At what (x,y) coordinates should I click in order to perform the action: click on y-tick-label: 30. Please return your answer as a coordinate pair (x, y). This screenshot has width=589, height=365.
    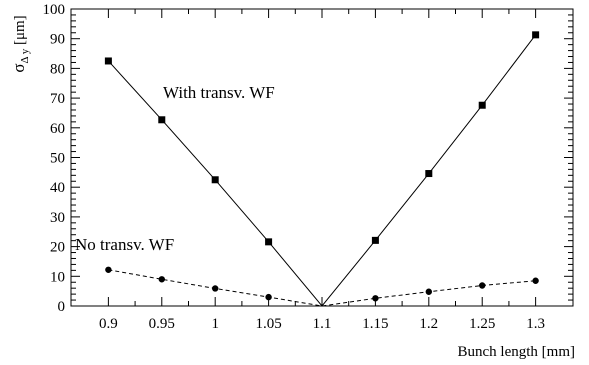
    Looking at the image, I should click on (57, 218).